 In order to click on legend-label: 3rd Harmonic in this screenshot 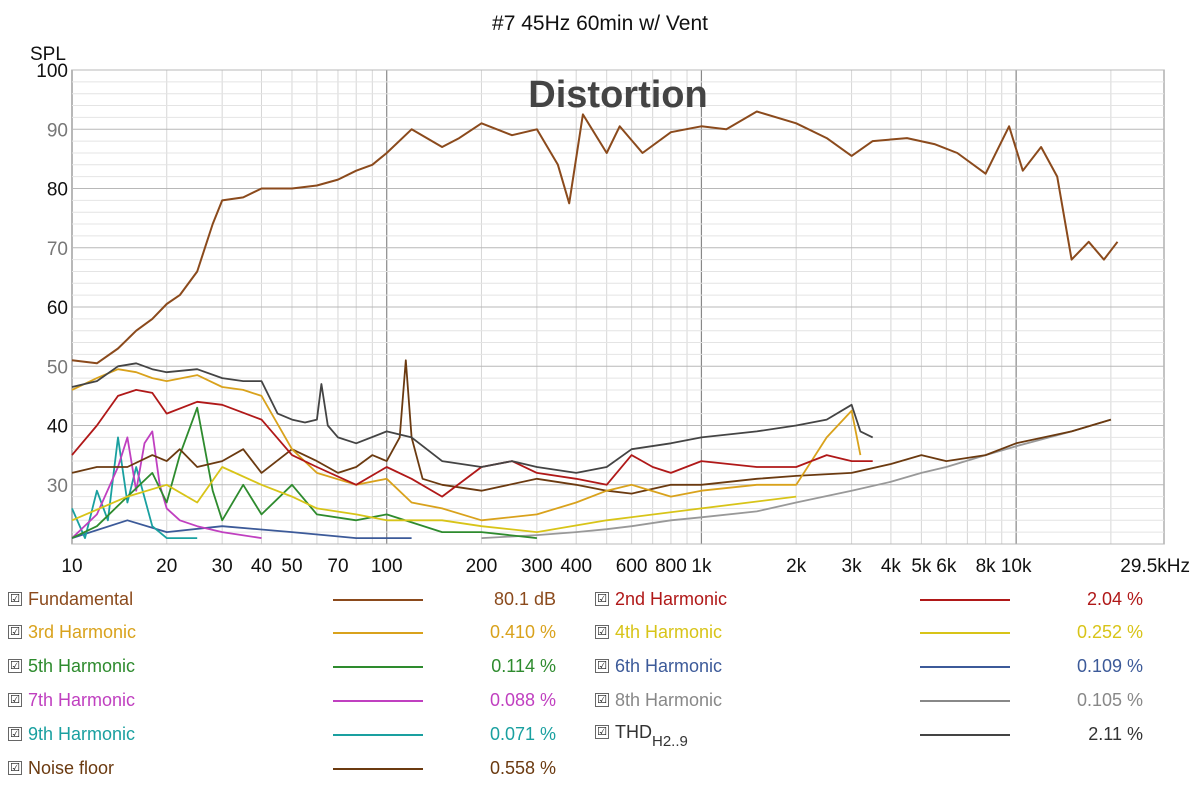, I will do `click(82, 632)`.